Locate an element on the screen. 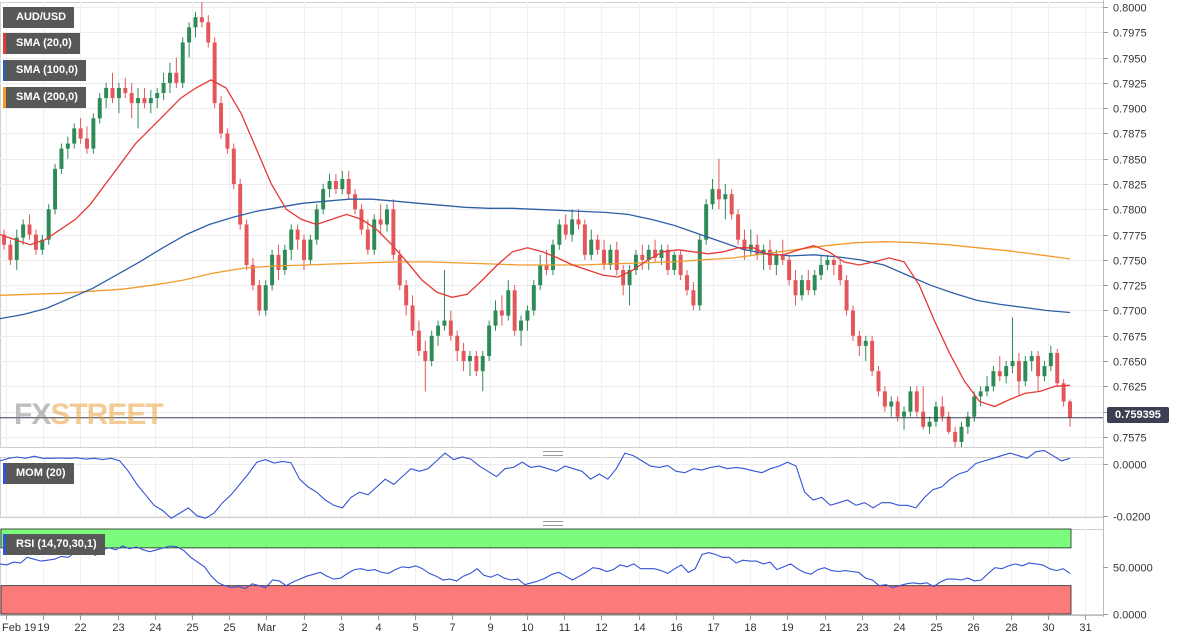  time-tick-label: 24 is located at coordinates (899, 628).